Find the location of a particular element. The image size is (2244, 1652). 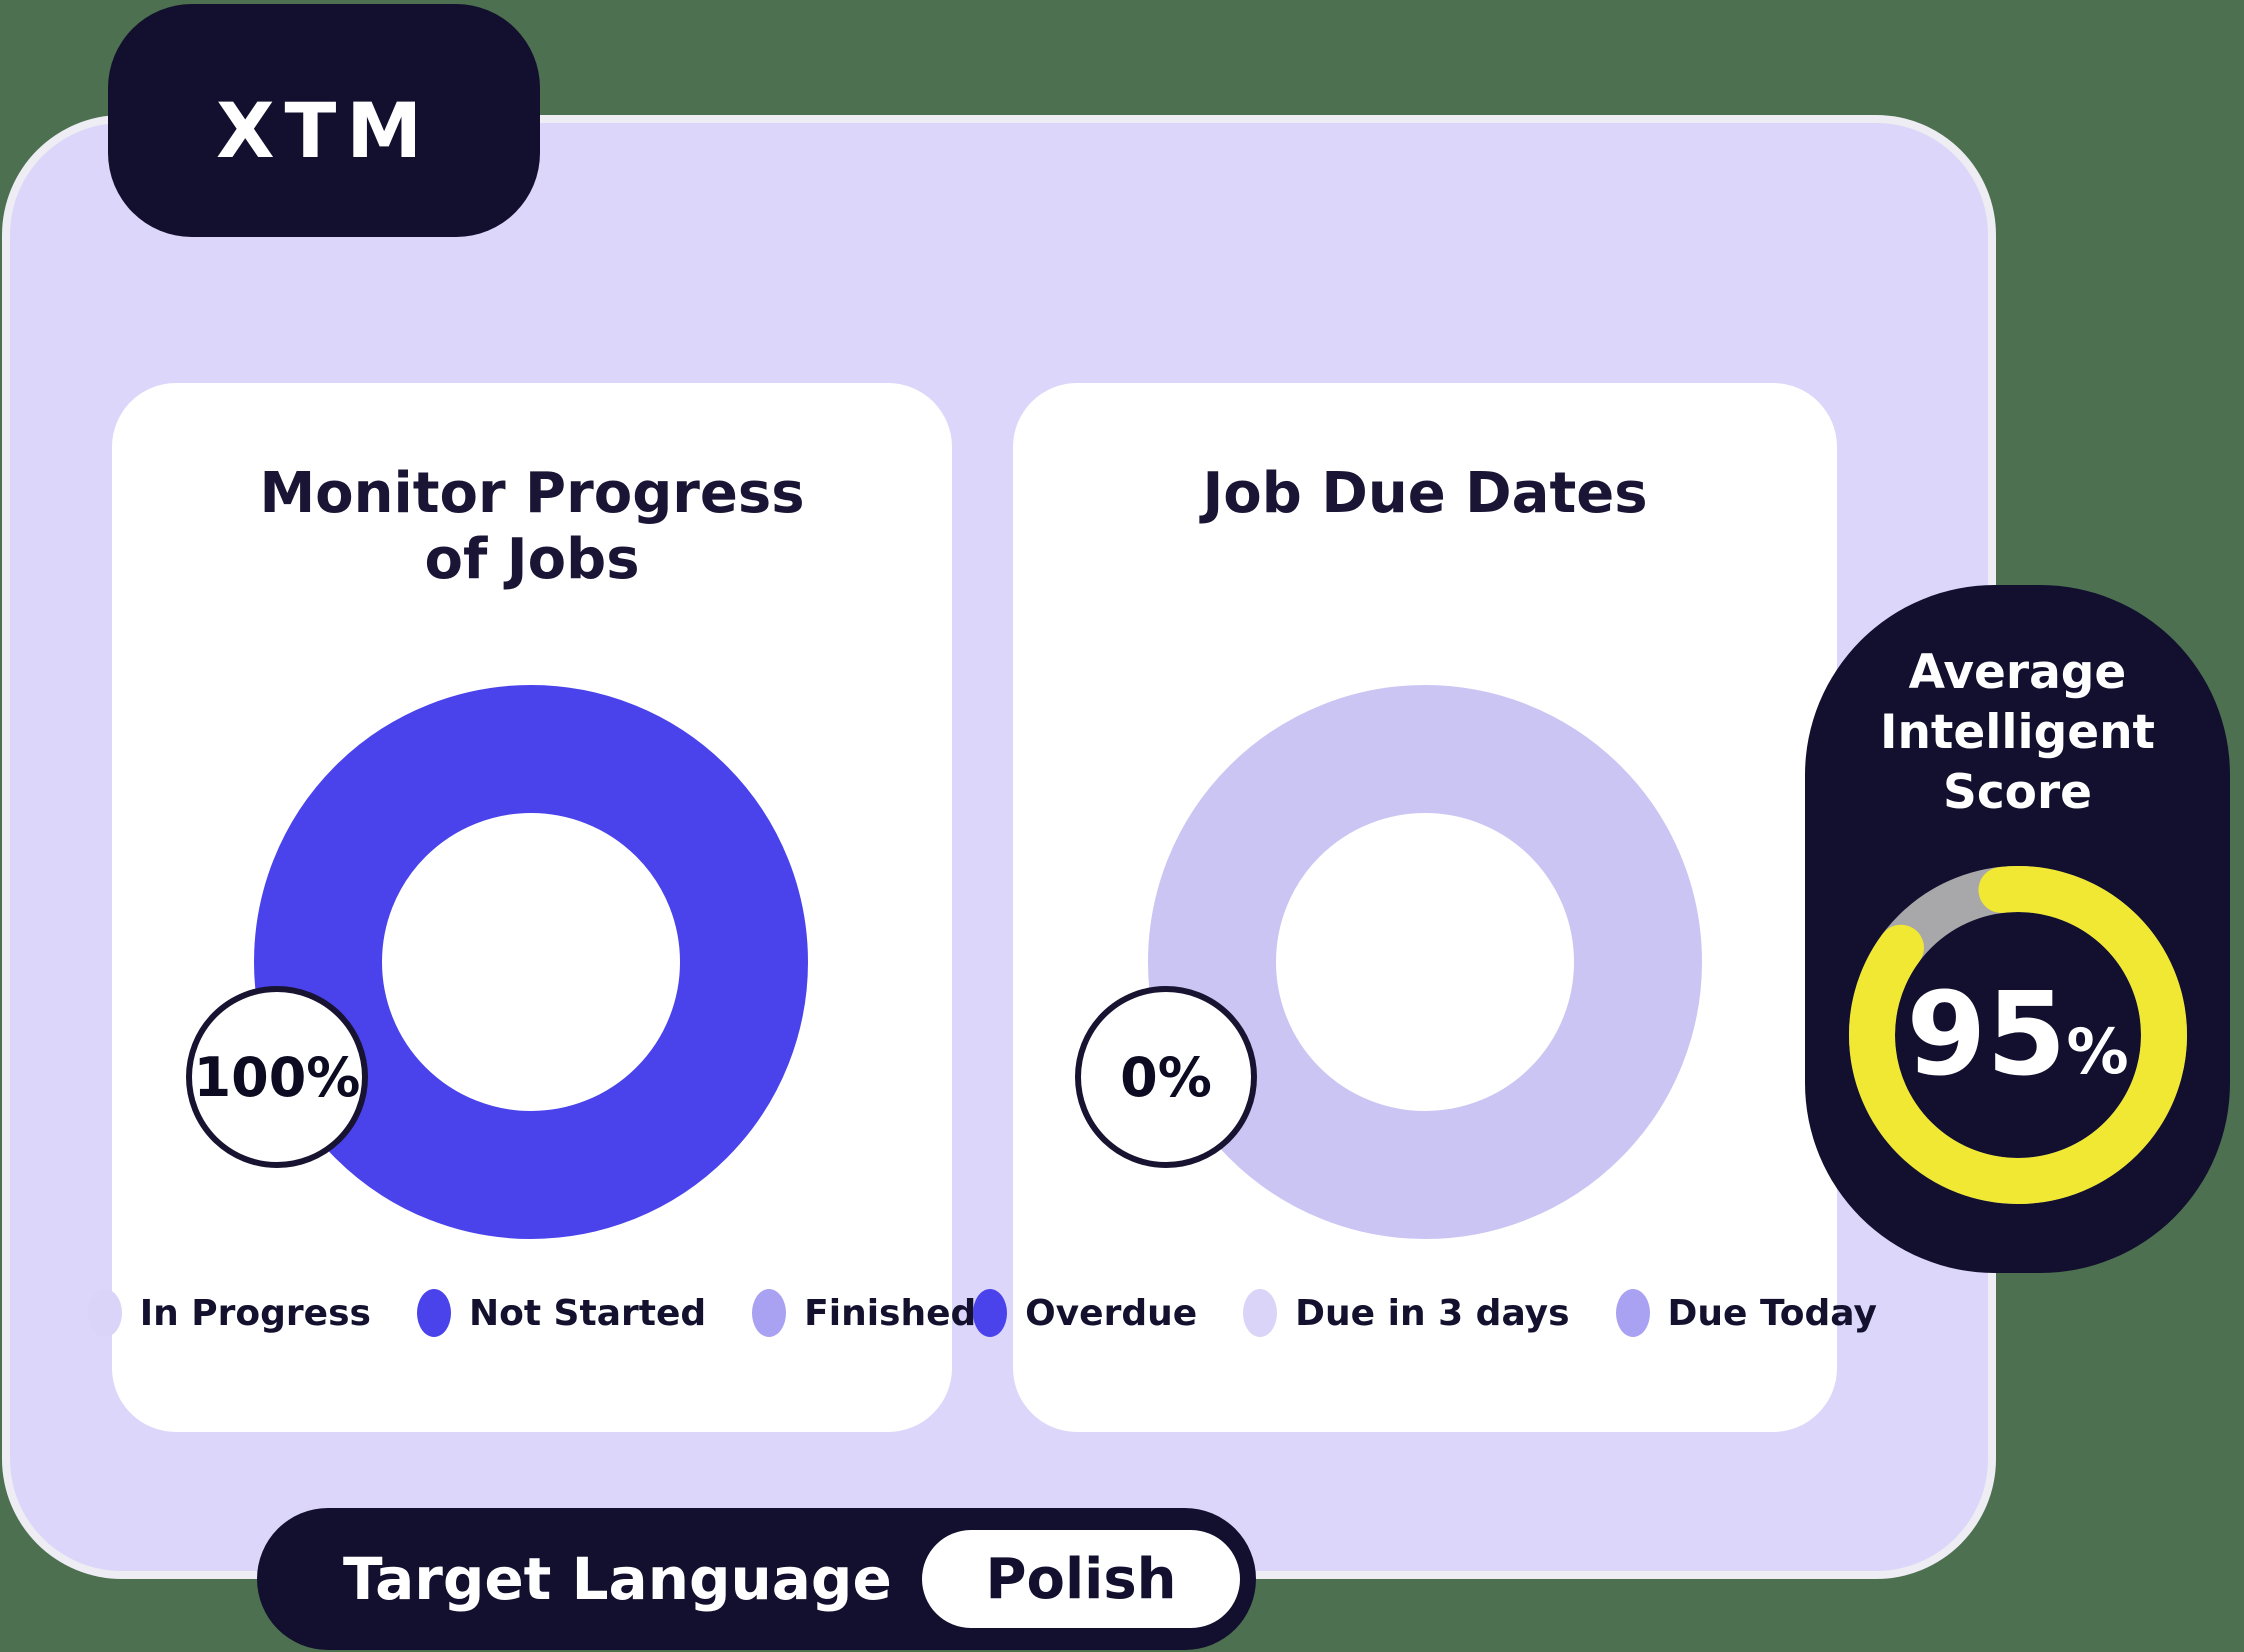

legend-item-finished: Finished is located at coordinates (864, 1313).